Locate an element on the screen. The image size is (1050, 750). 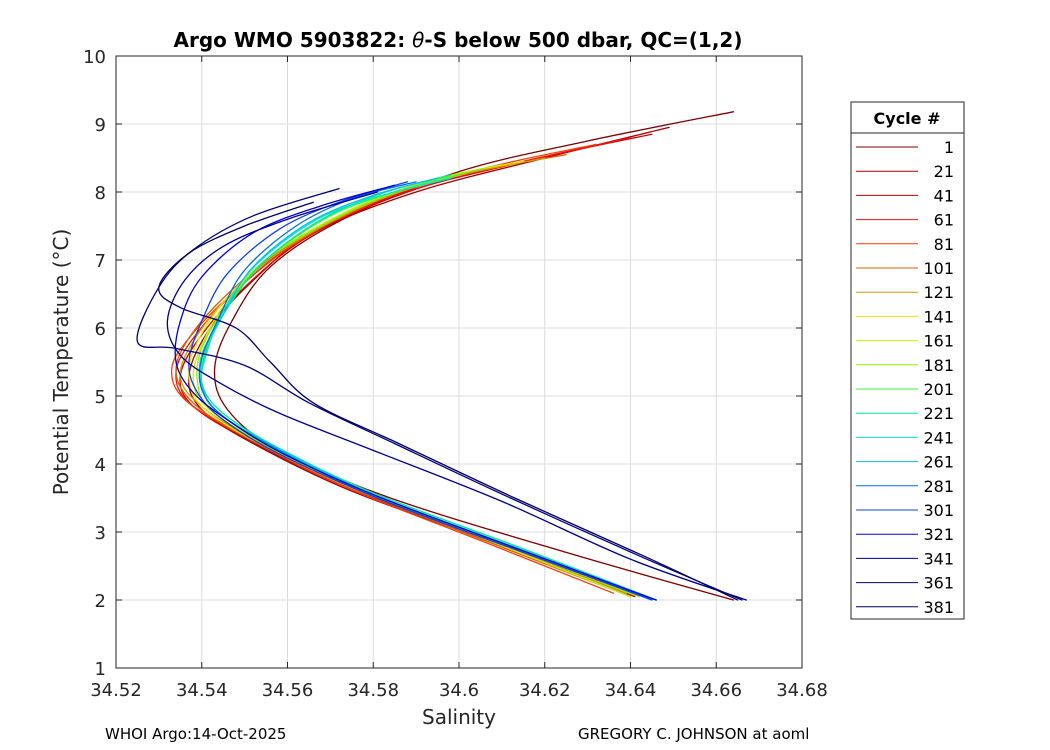
y-tick-label: 6 is located at coordinates (100, 329).